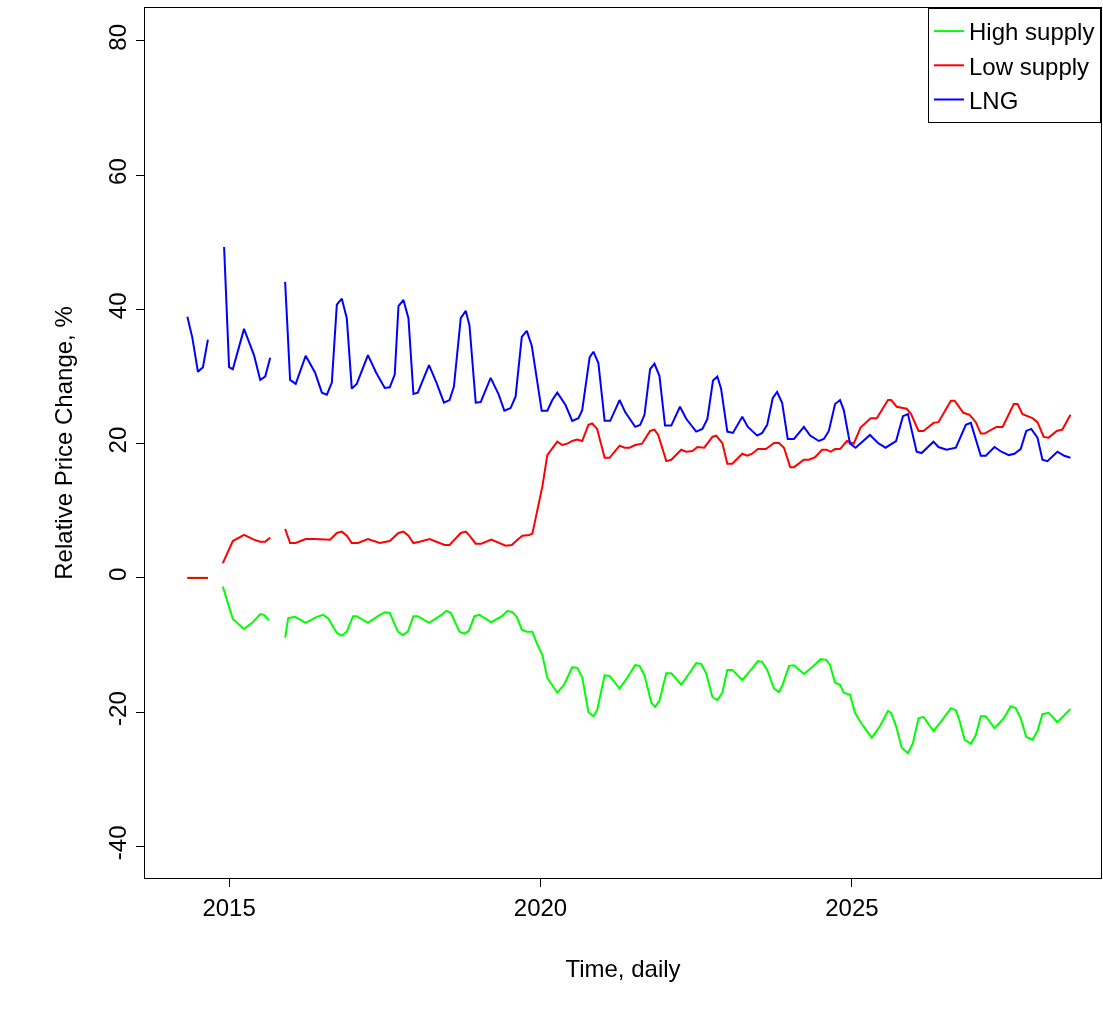  What do you see at coordinates (229, 907) in the screenshot?
I see `x-tick-label: 2015` at bounding box center [229, 907].